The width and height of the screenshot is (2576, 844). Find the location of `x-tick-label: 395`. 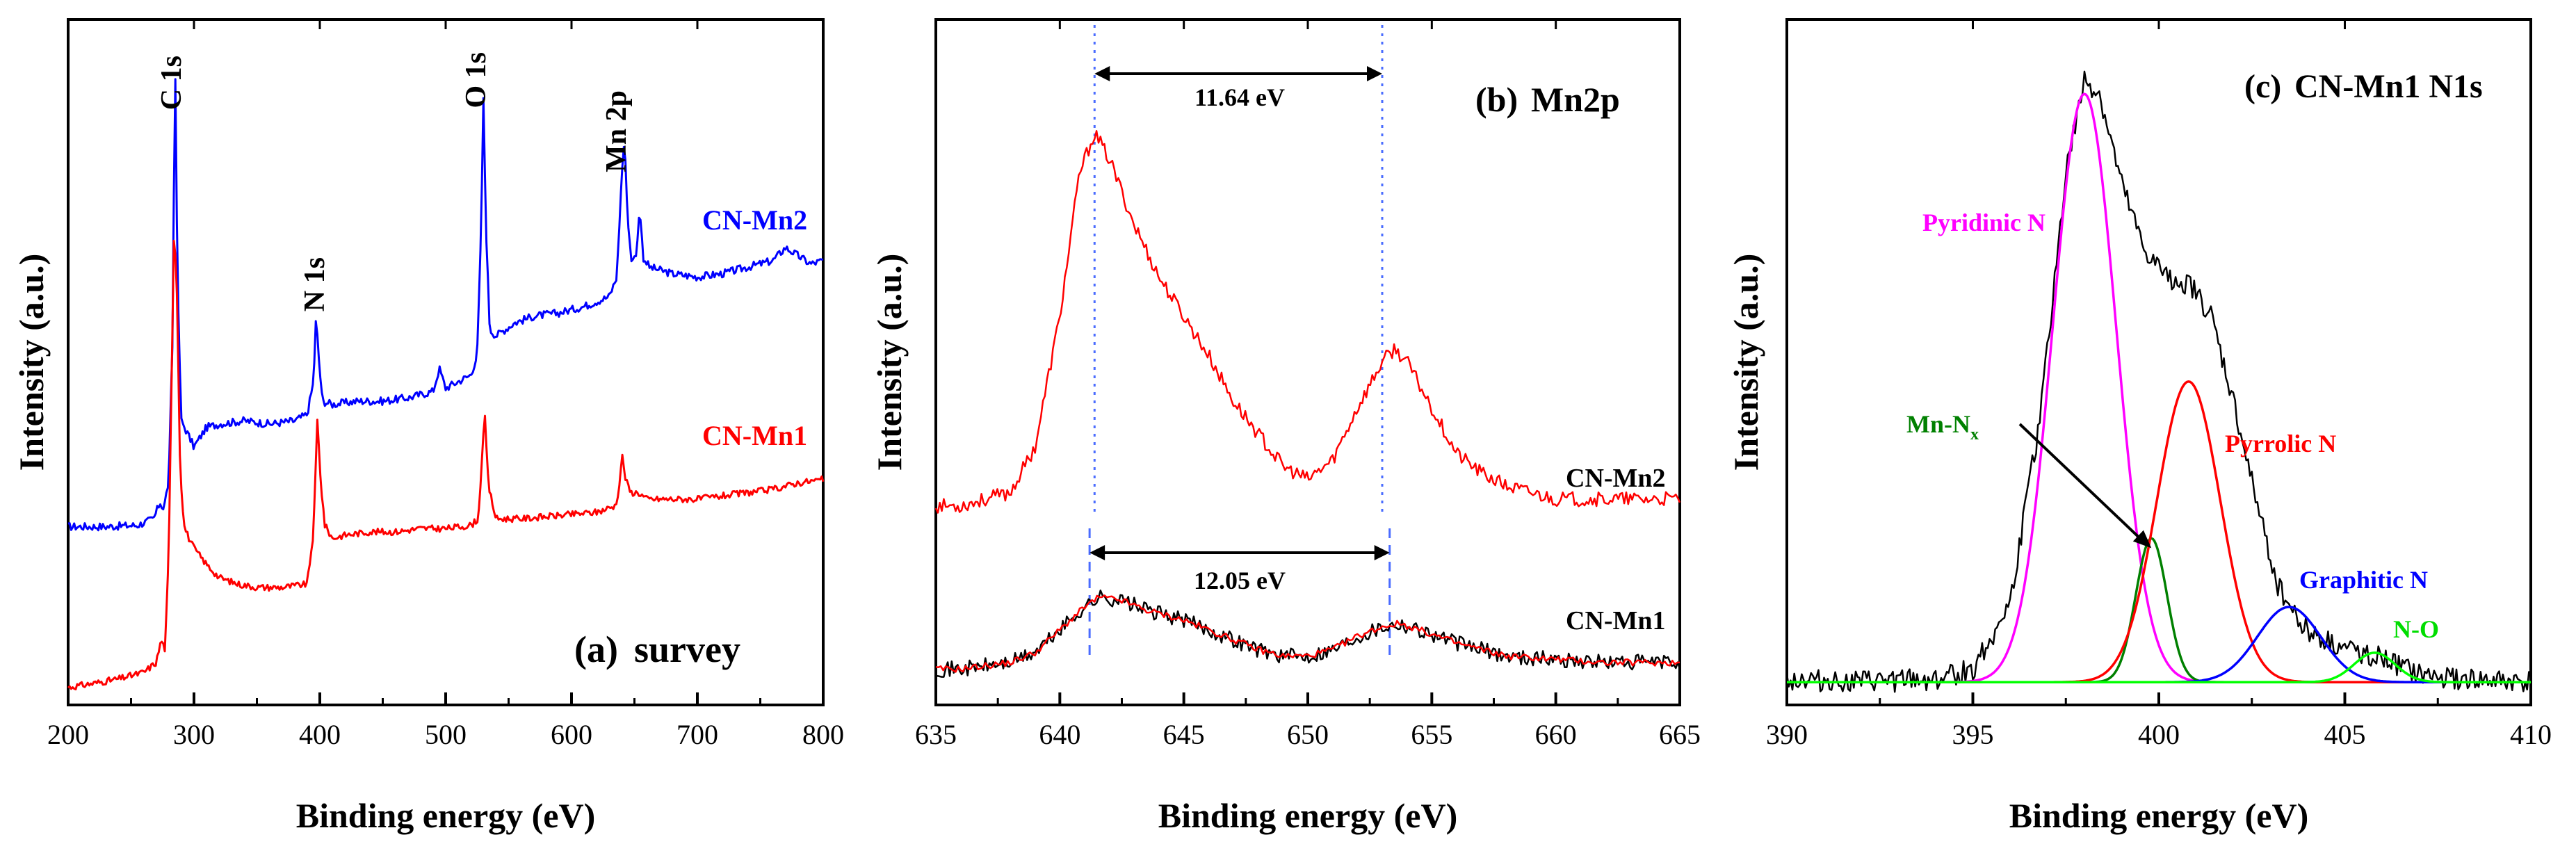

x-tick-label: 395 is located at coordinates (1973, 734).